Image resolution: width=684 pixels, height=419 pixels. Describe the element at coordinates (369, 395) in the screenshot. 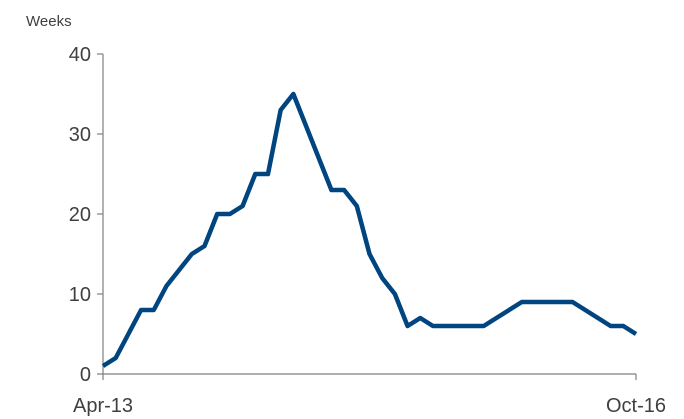

I see `x-axis-ticks: Apr-13 Oct-16` at that location.